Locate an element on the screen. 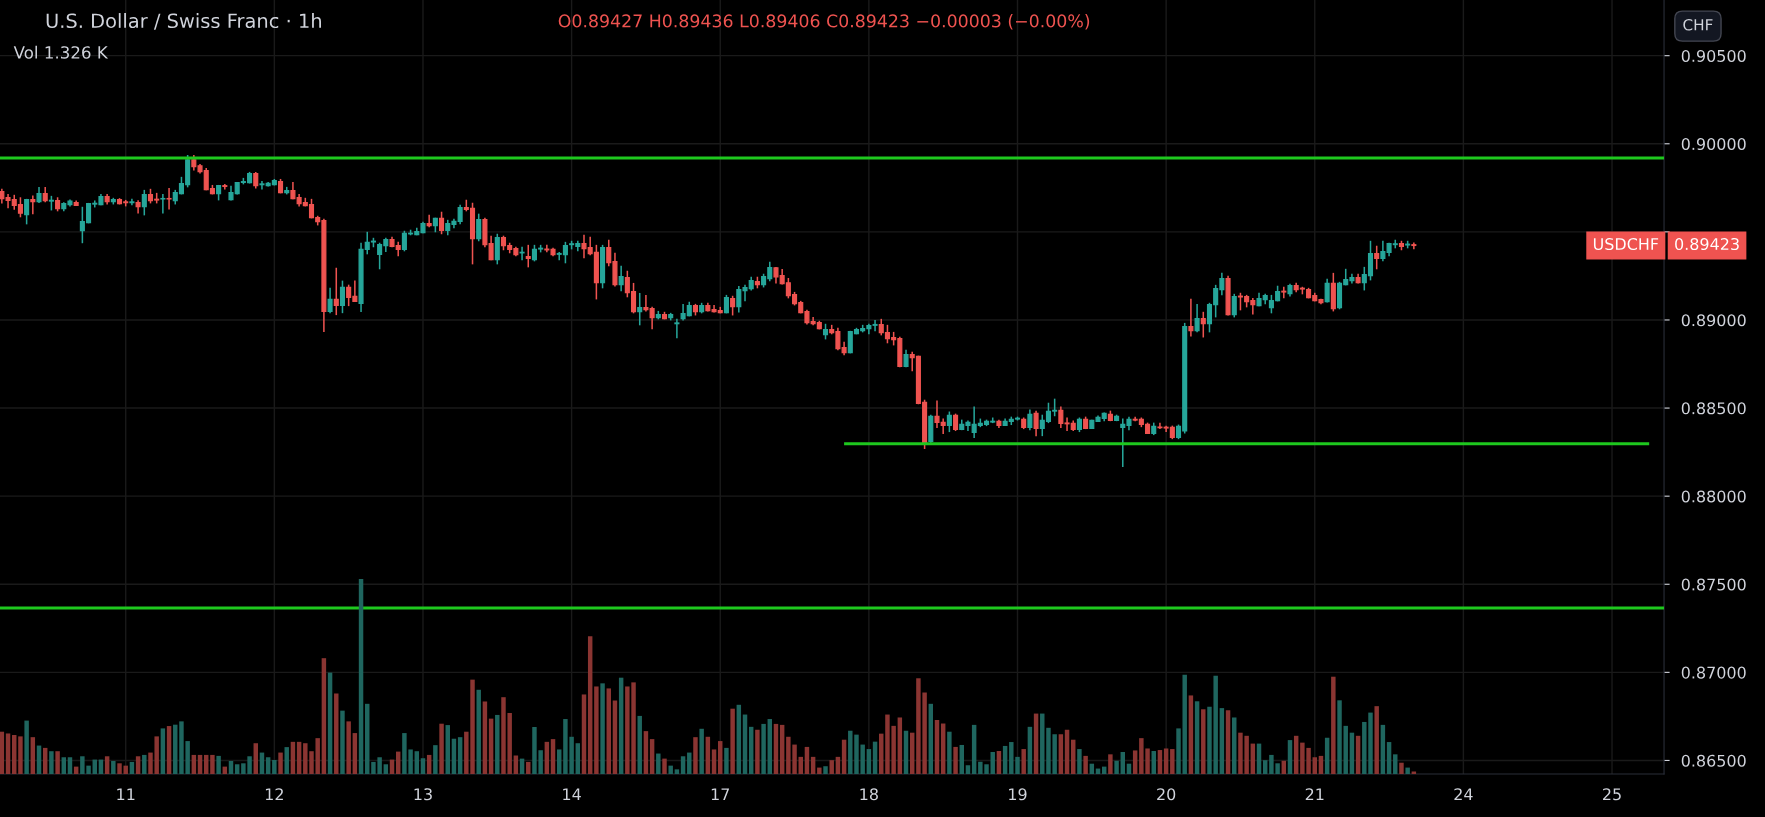  x-tick-label: 21 is located at coordinates (1314, 794).